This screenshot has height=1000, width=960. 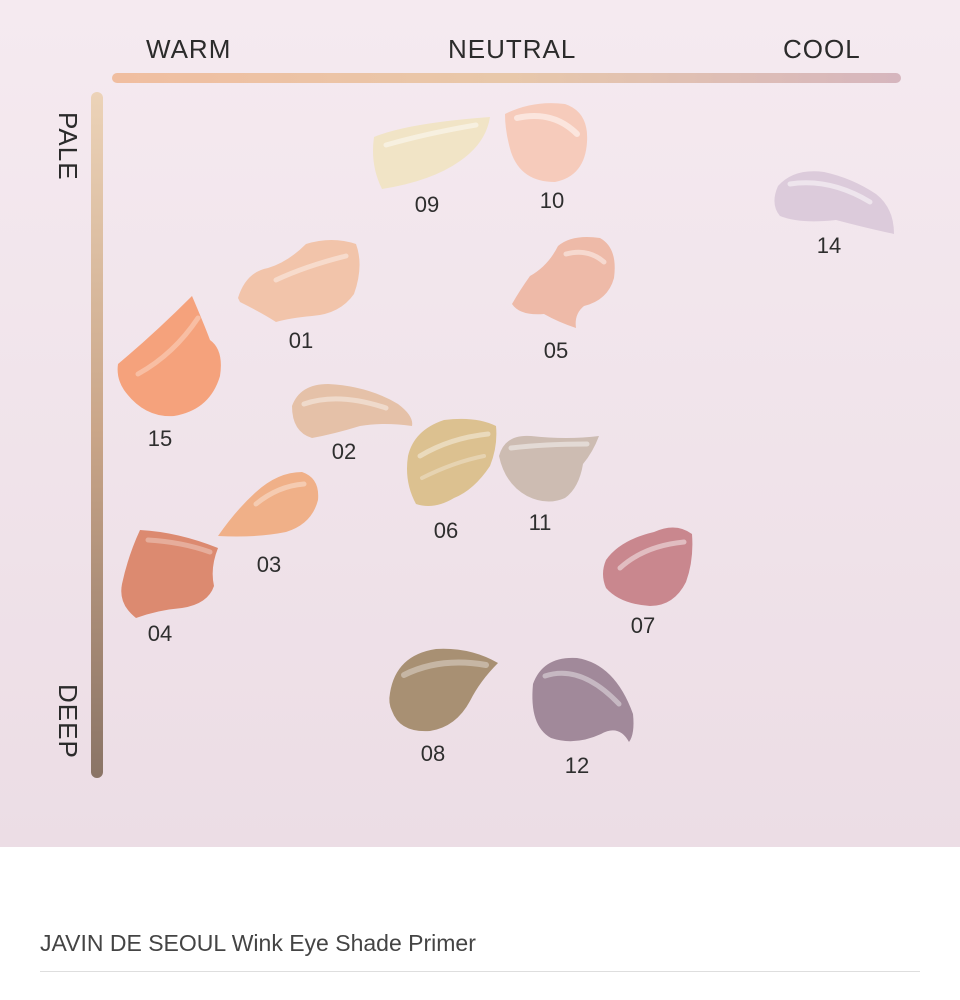 I want to click on shade-number-01: 01, so click(x=301, y=340).